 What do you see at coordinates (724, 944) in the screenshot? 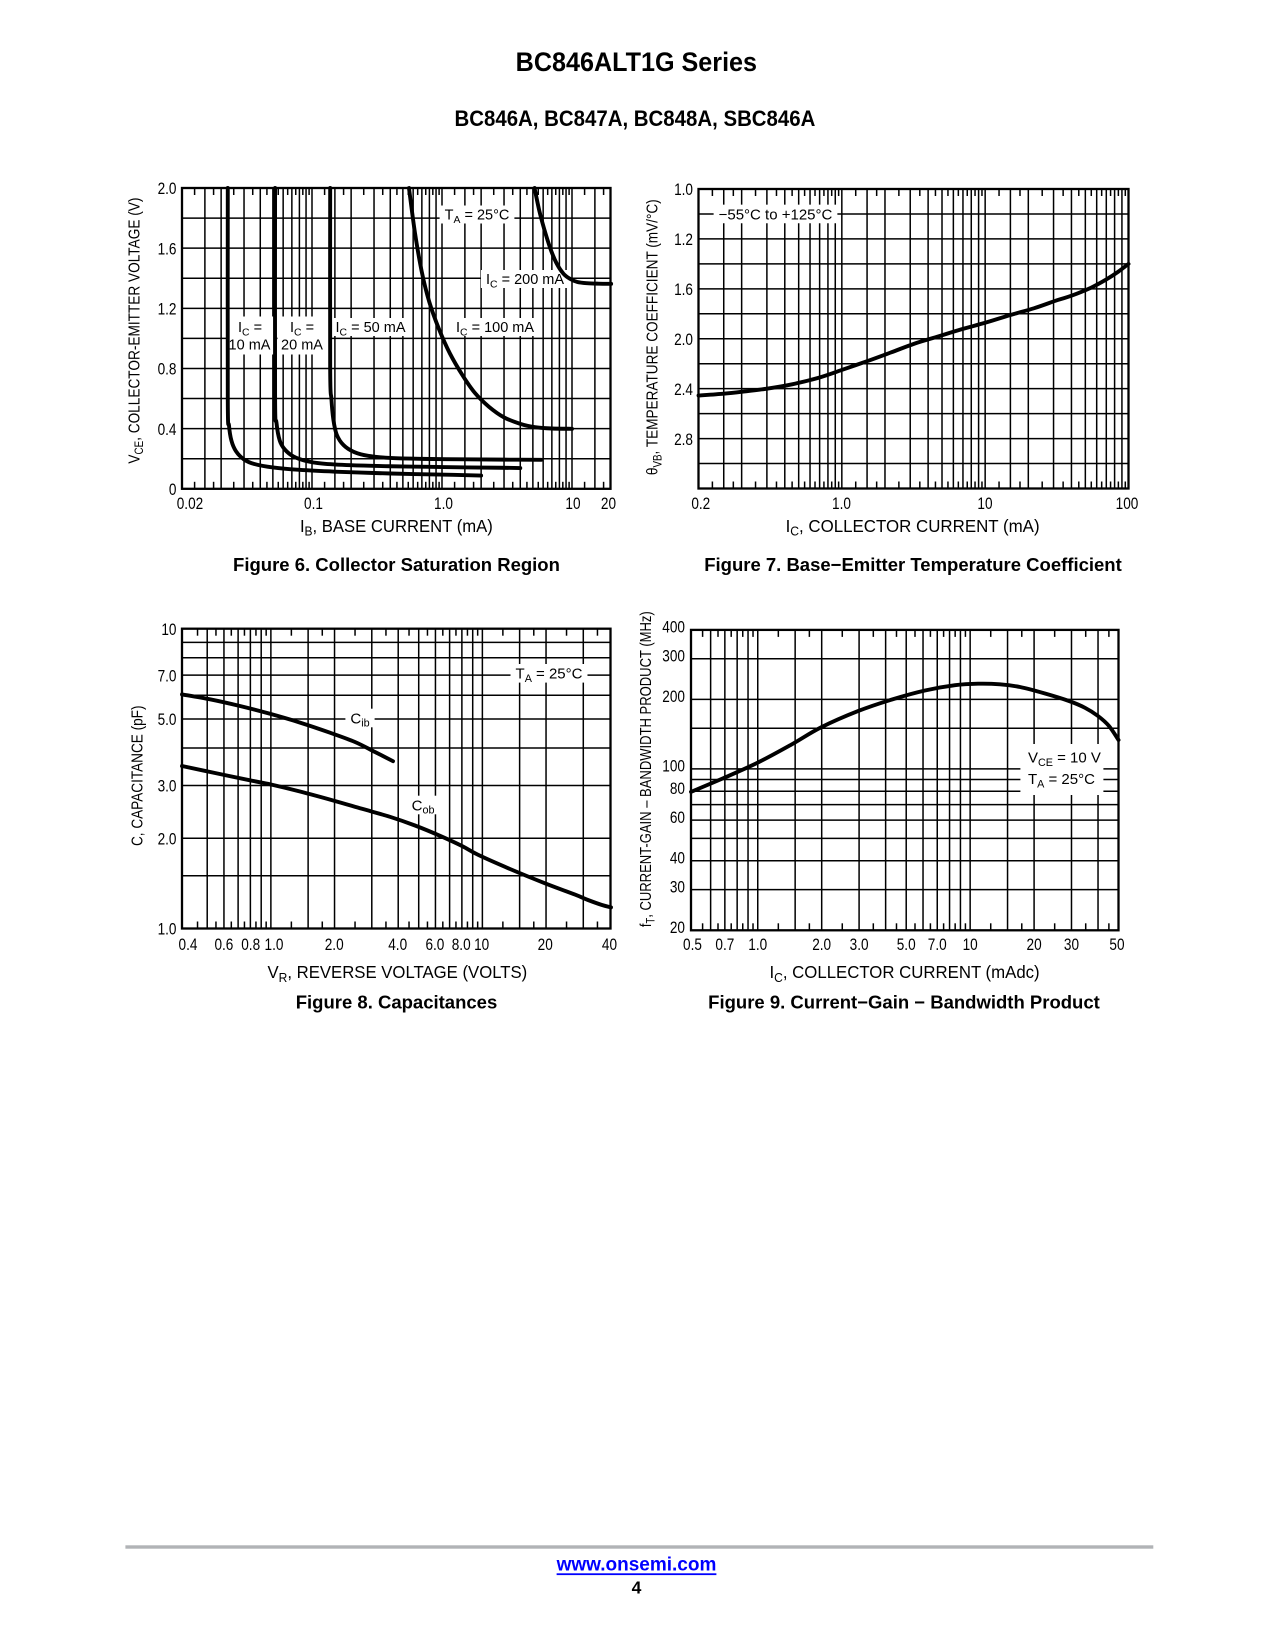
I see `svg-text: 0.7` at bounding box center [724, 944].